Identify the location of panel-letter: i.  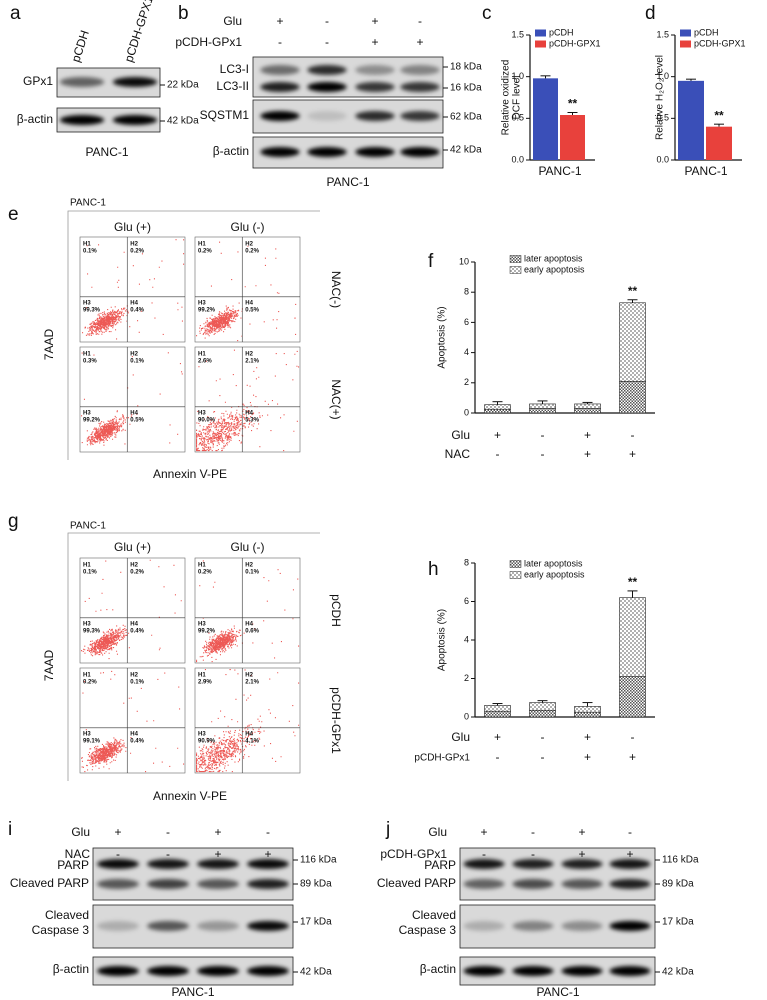
(10, 829).